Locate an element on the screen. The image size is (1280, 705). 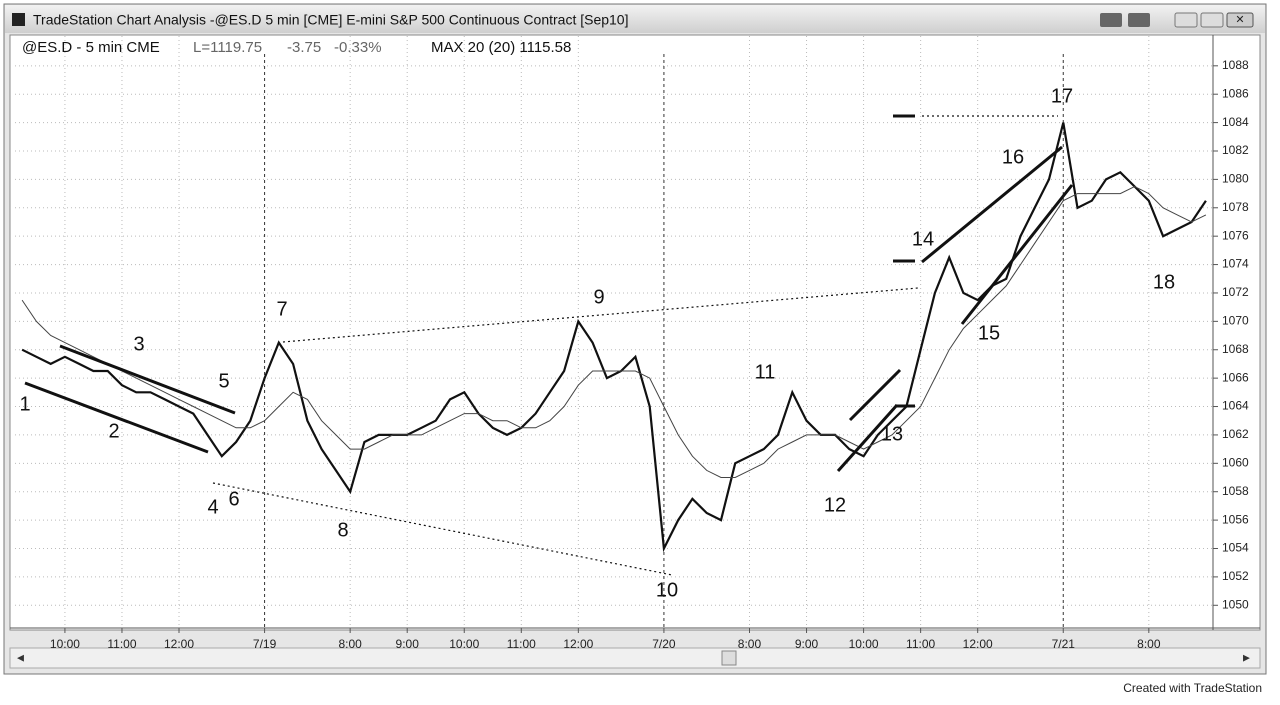
y-tick-label: 1062 is located at coordinates (1235, 434).